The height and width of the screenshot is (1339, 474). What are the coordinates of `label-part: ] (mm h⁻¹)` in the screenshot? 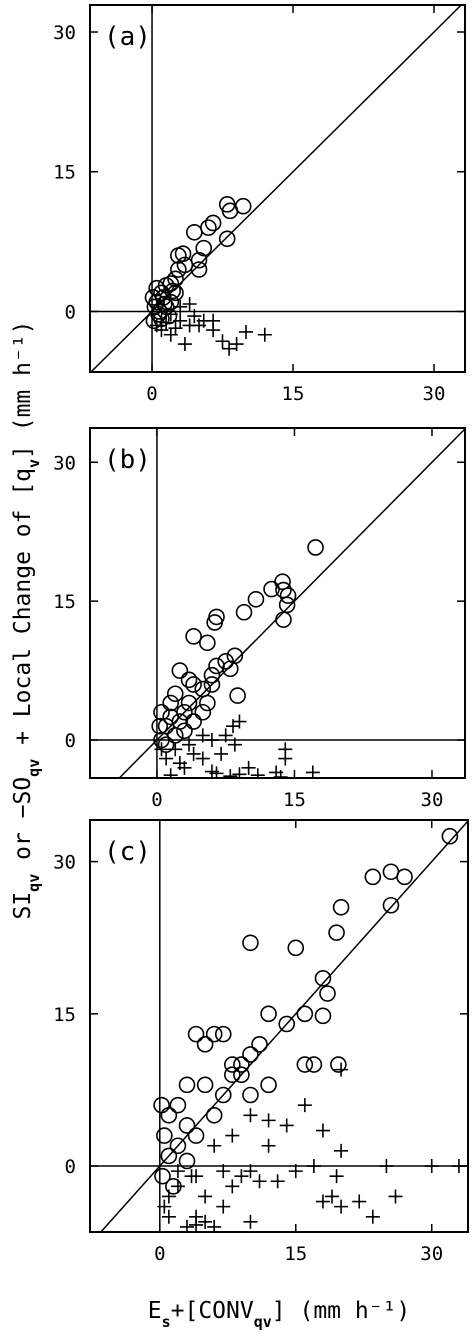 It's located at (341, 1311).